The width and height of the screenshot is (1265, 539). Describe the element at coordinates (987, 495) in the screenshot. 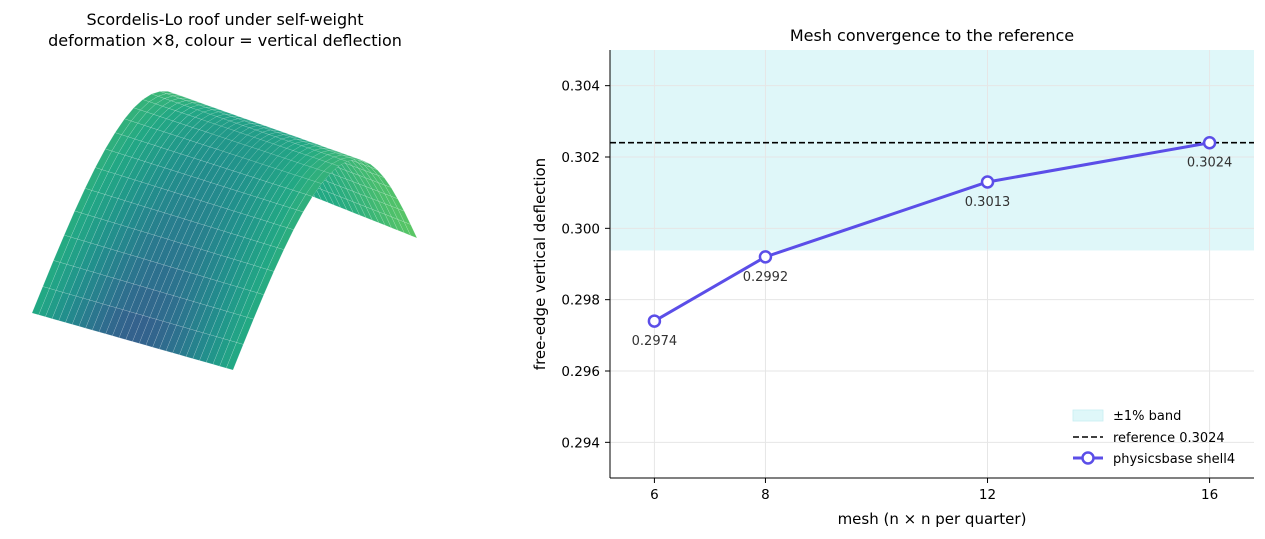

I see `x-tick-label: 12` at that location.